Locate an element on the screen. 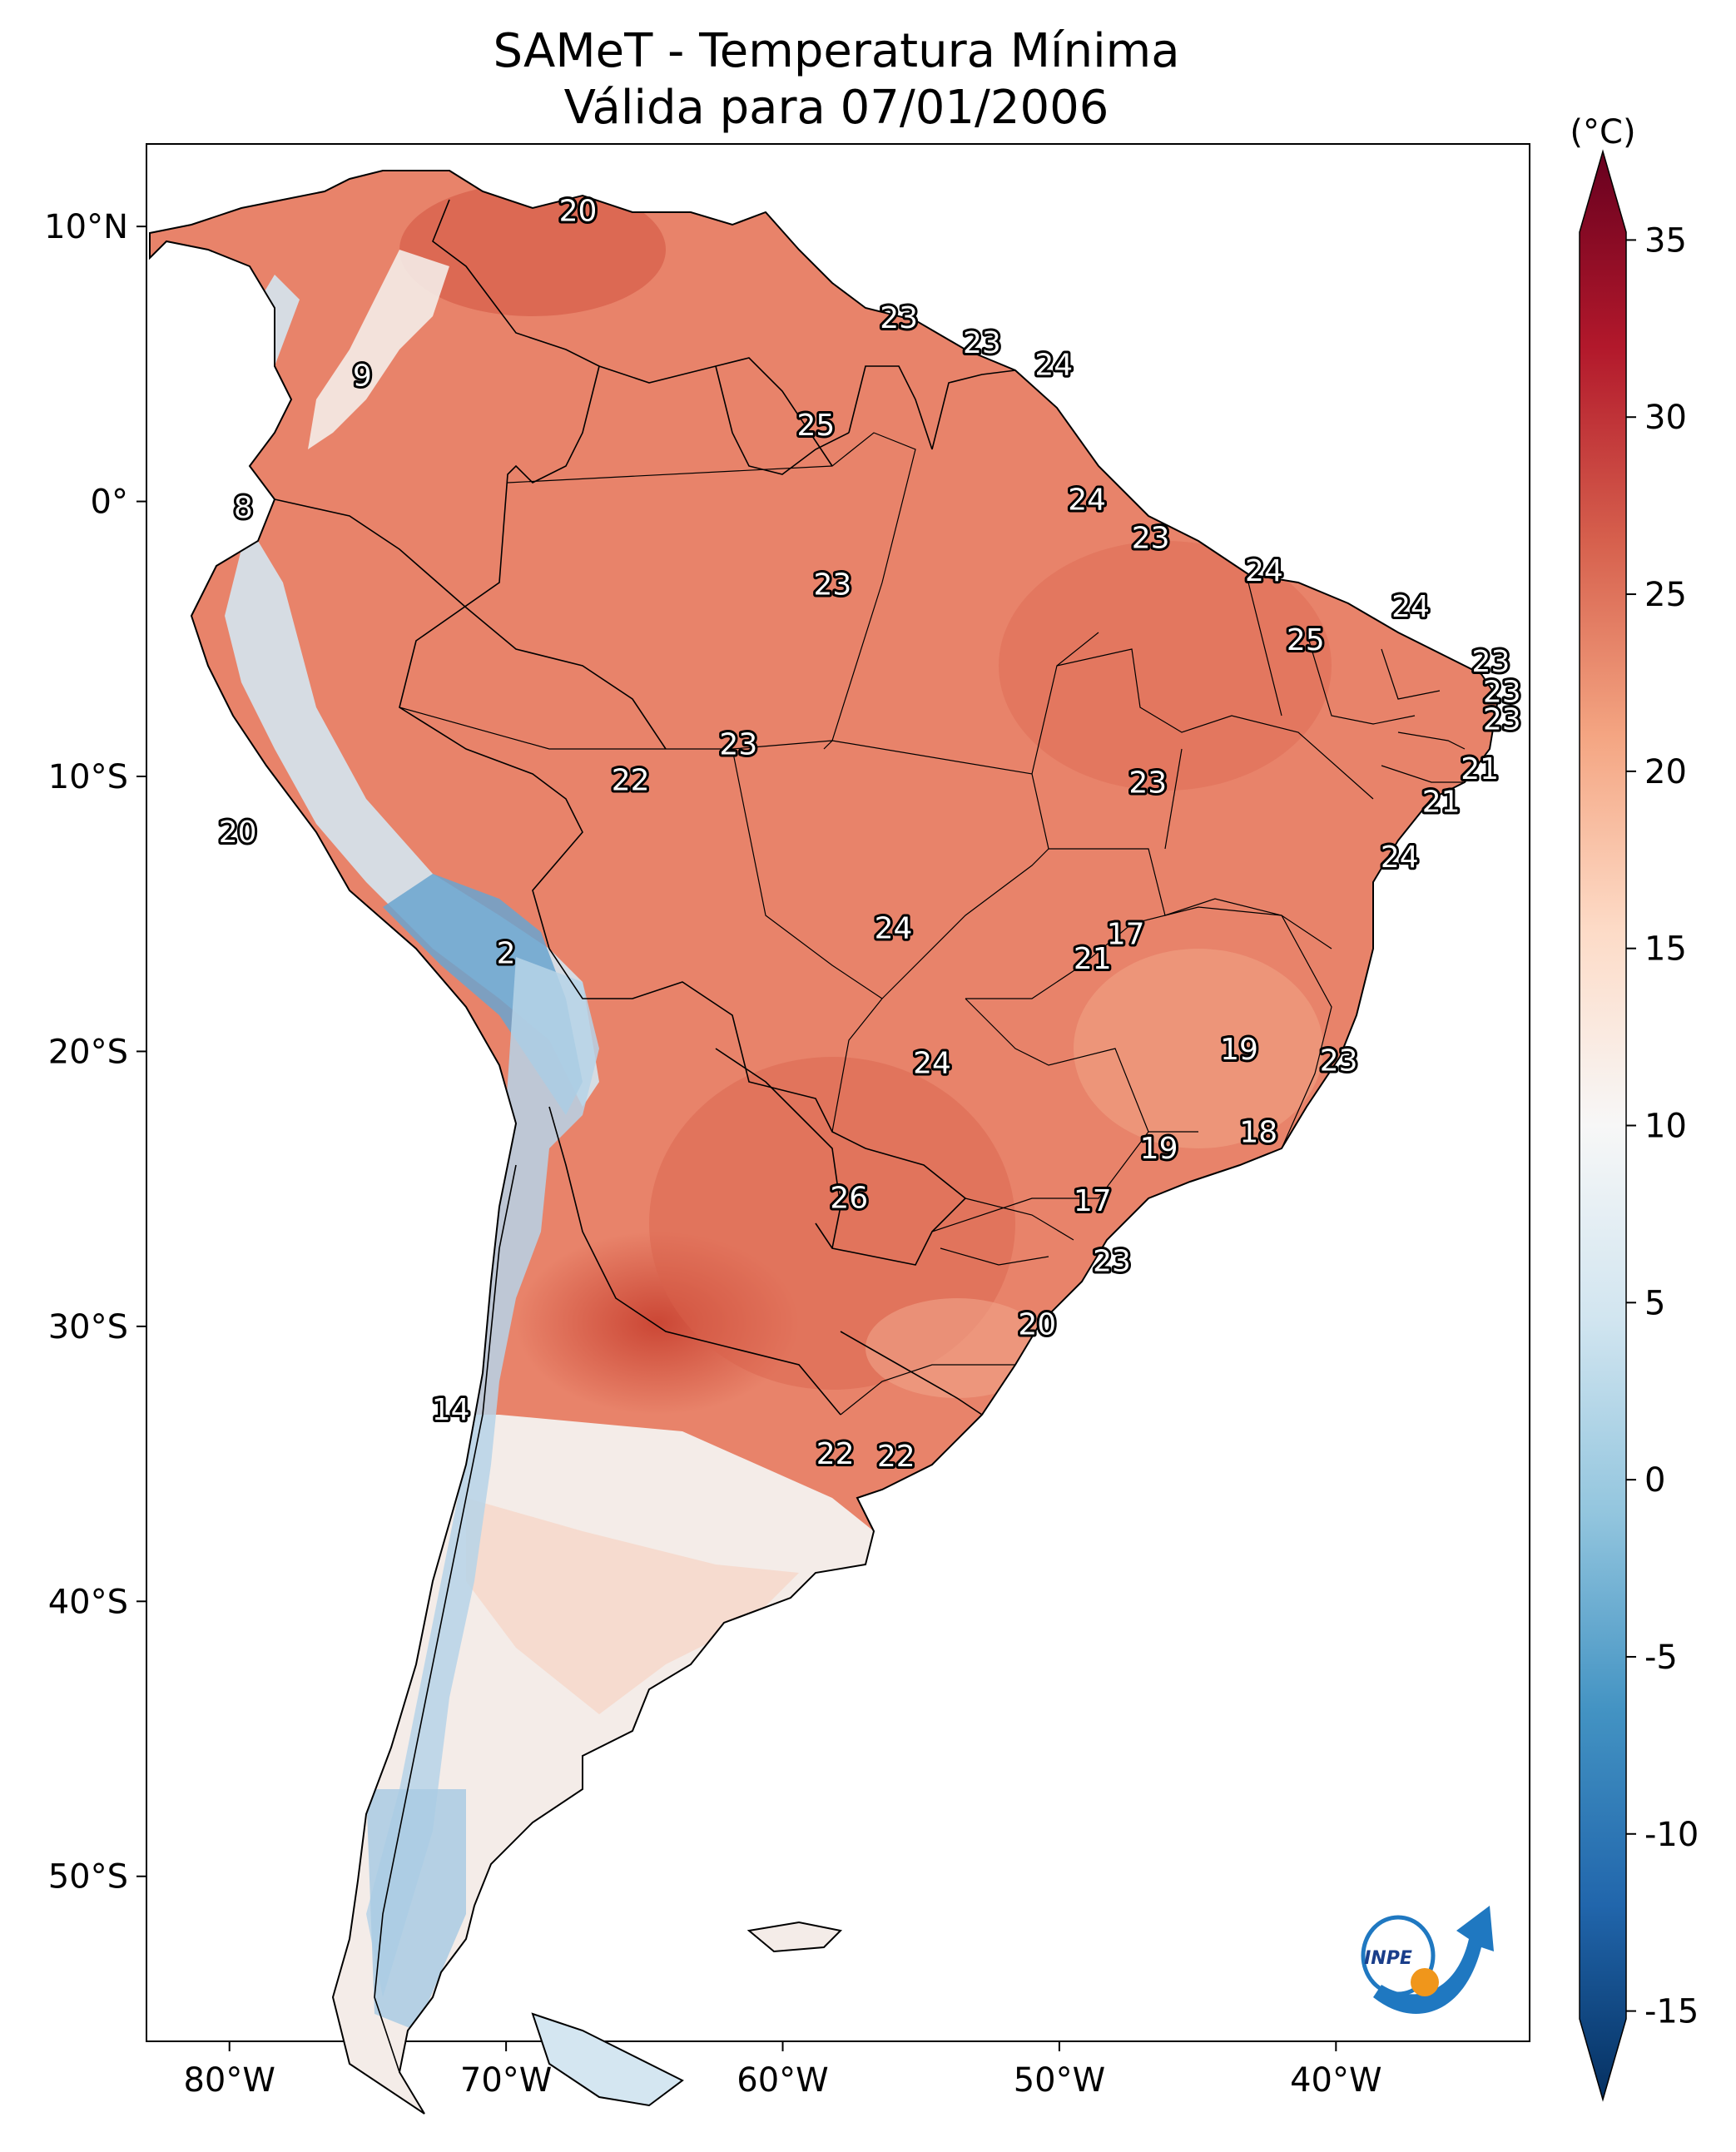  colorbar: (°C) 35 30 25 20 15 10 5 0 -5 -10 -15 is located at coordinates (1634, 1107).